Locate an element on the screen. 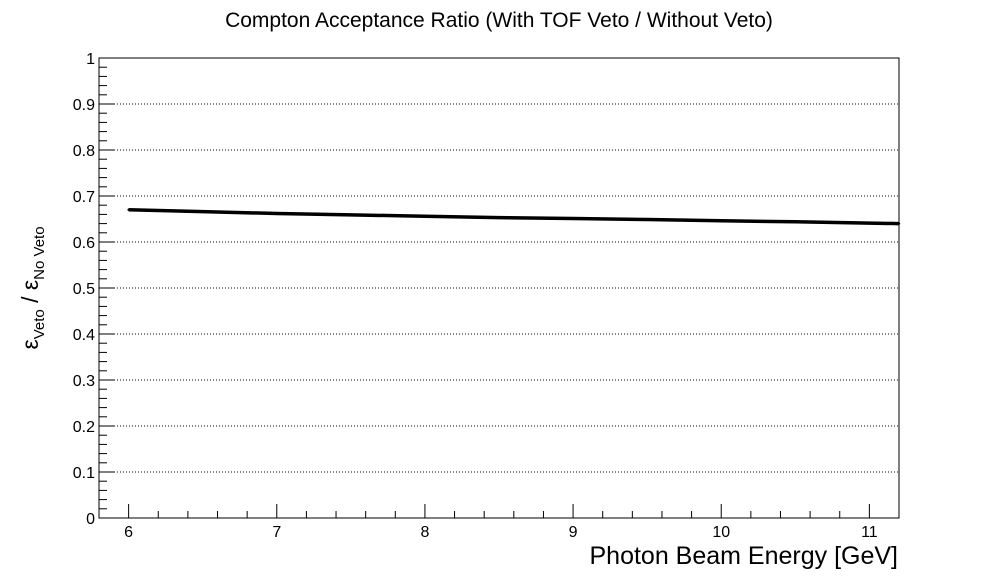 This screenshot has height=576, width=998. y-axis-label: εVeto / εNo Veto is located at coordinates (32, 287).